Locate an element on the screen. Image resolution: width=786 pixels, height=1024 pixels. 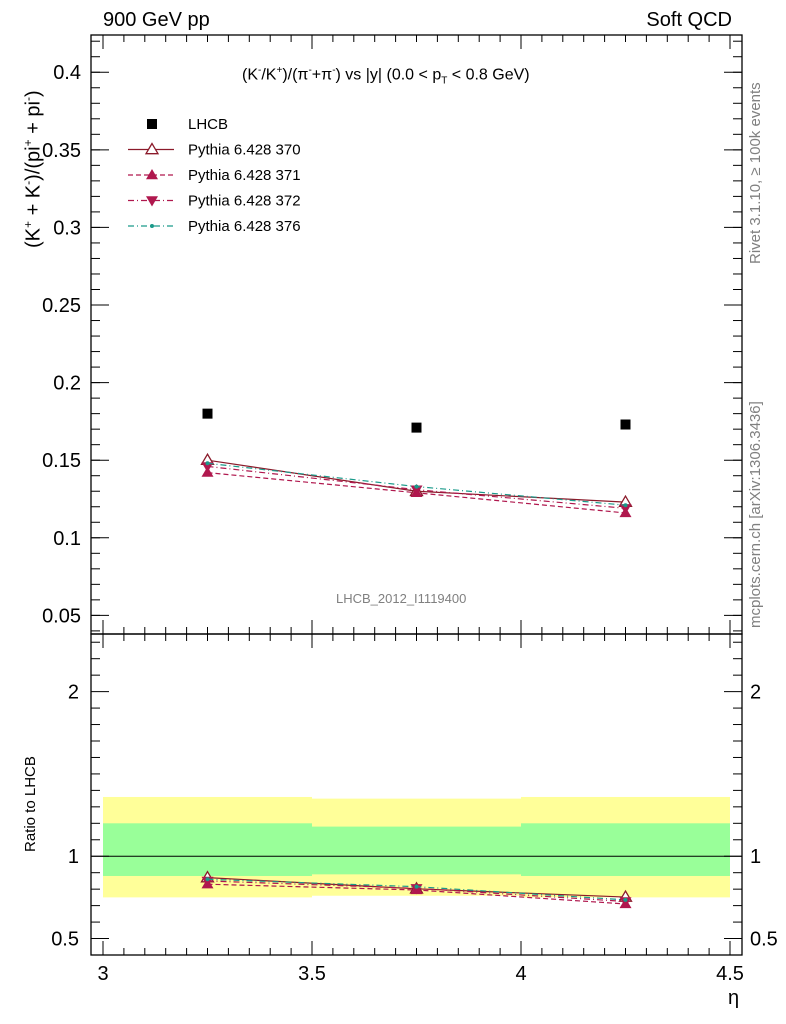
legend-label-2: Pythia 6.428 371 is located at coordinates (244, 175).